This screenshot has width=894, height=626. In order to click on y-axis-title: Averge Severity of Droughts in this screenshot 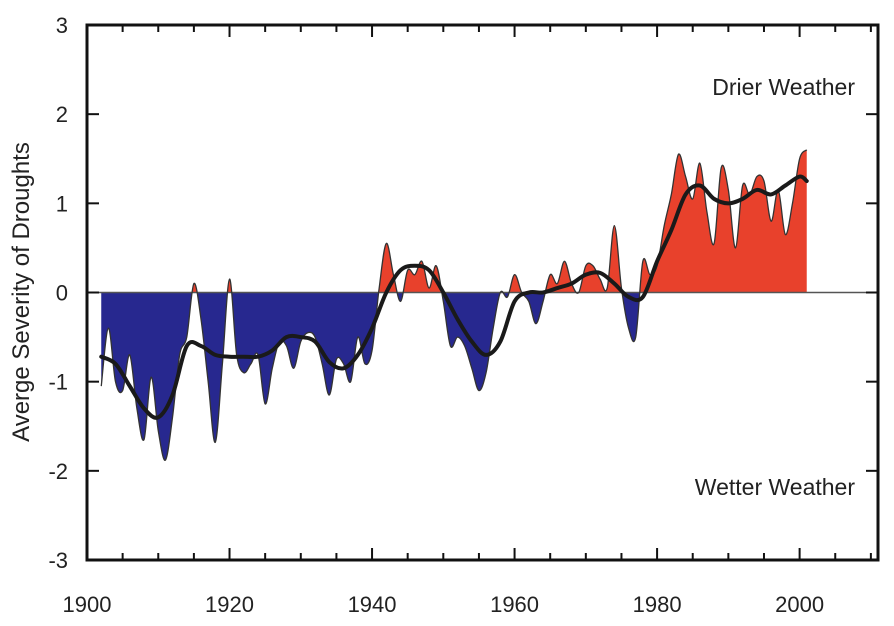, I will do `click(21, 292)`.